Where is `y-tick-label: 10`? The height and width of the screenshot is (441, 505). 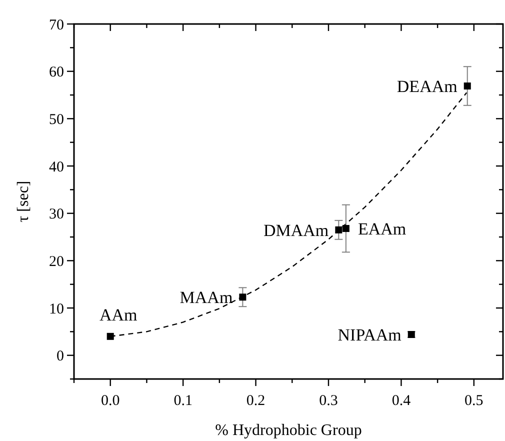
y-tick-label: 10 is located at coordinates (56, 309).